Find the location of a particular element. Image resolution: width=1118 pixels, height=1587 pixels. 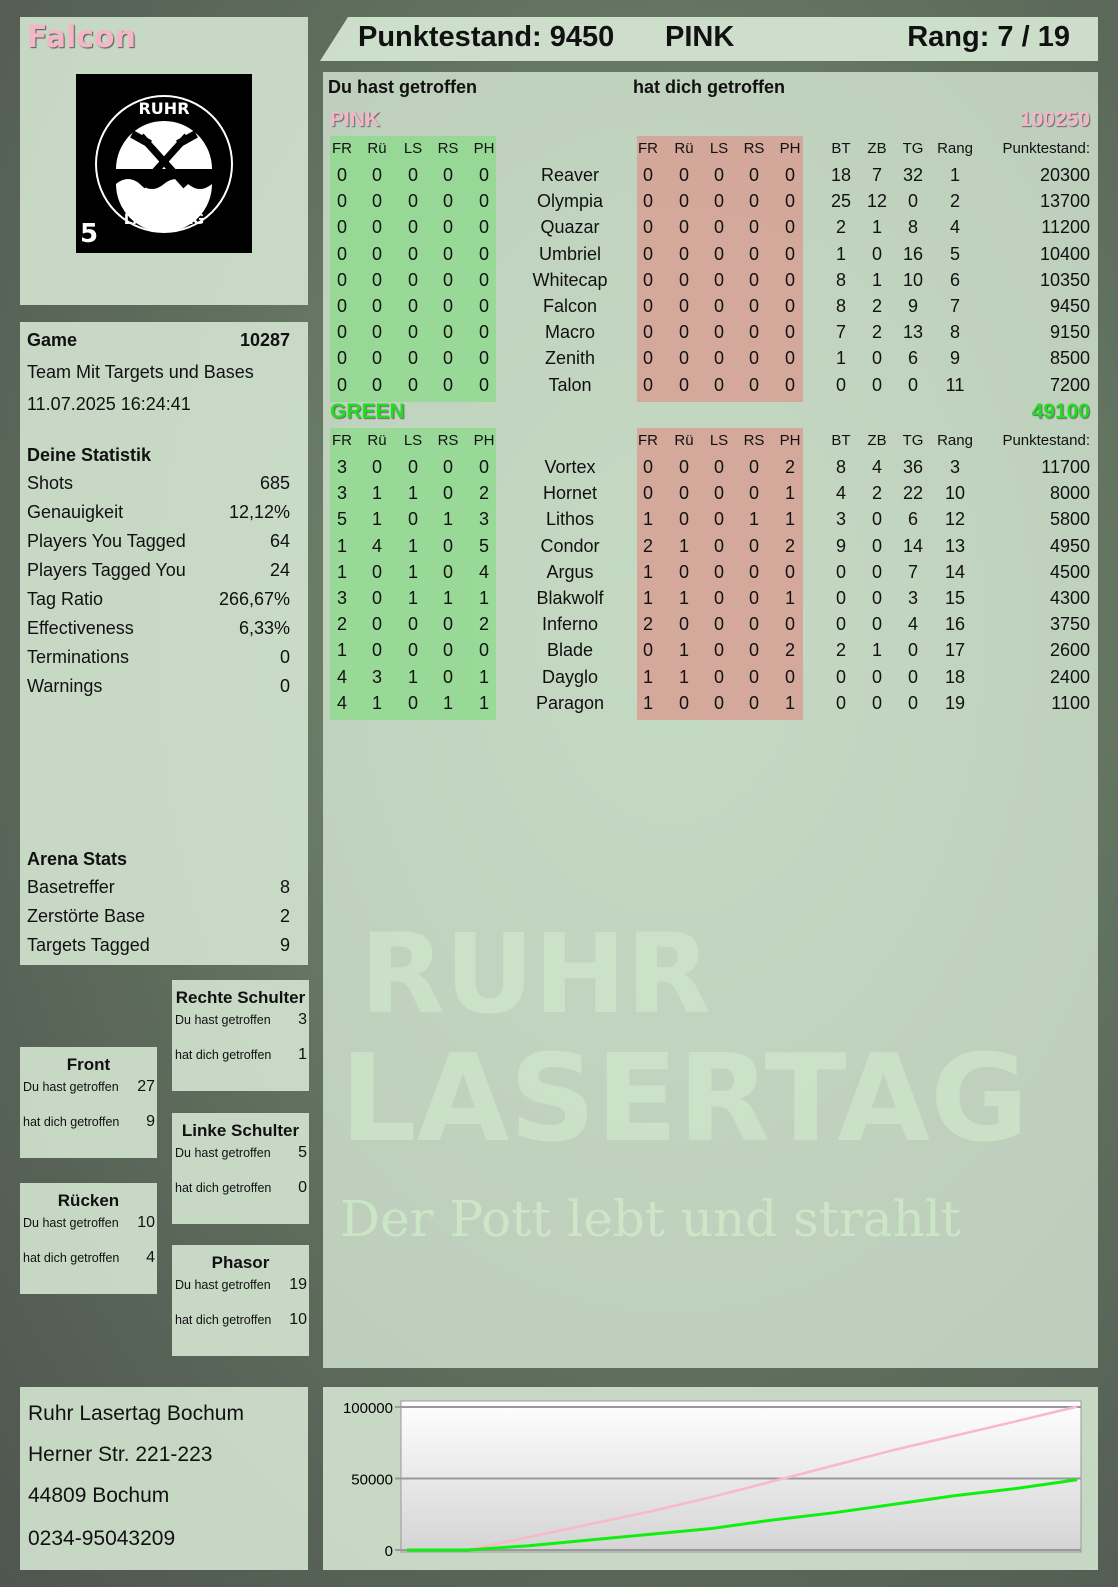

score-cell: 4950 is located at coordinates (1069, 545).